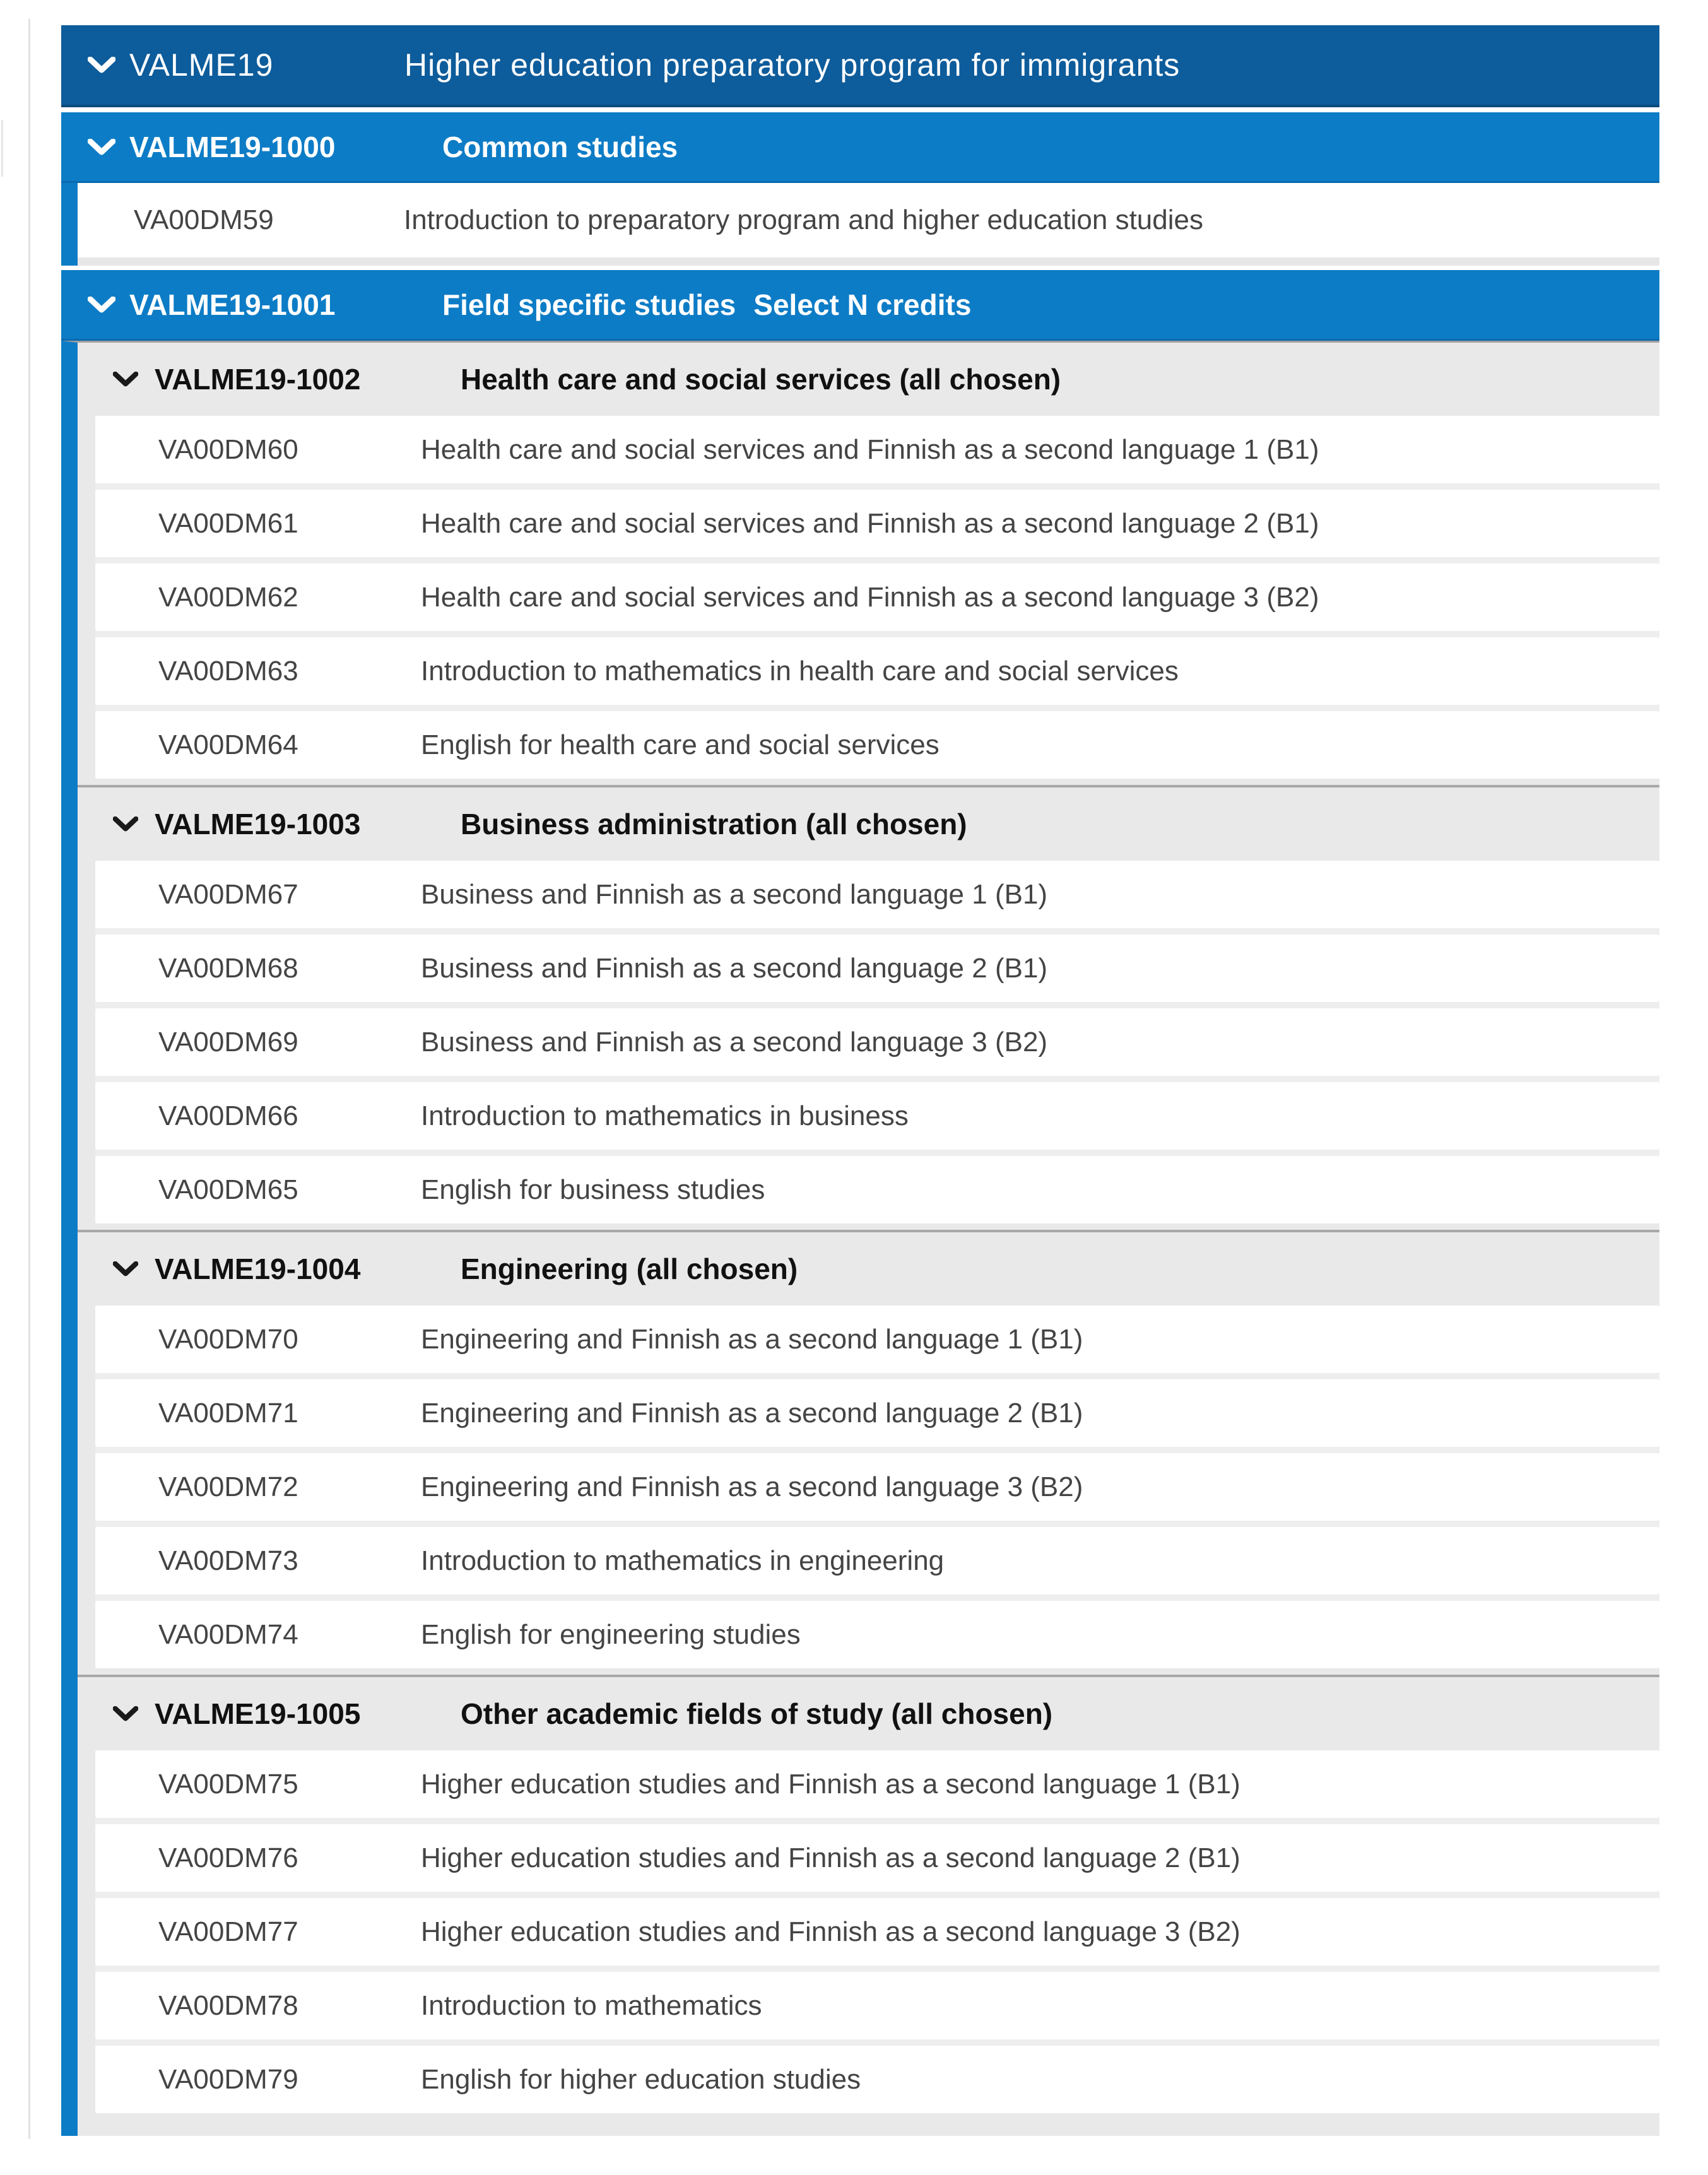 The image size is (1708, 2175). I want to click on selection-rule-text: Select N credits, so click(862, 304).